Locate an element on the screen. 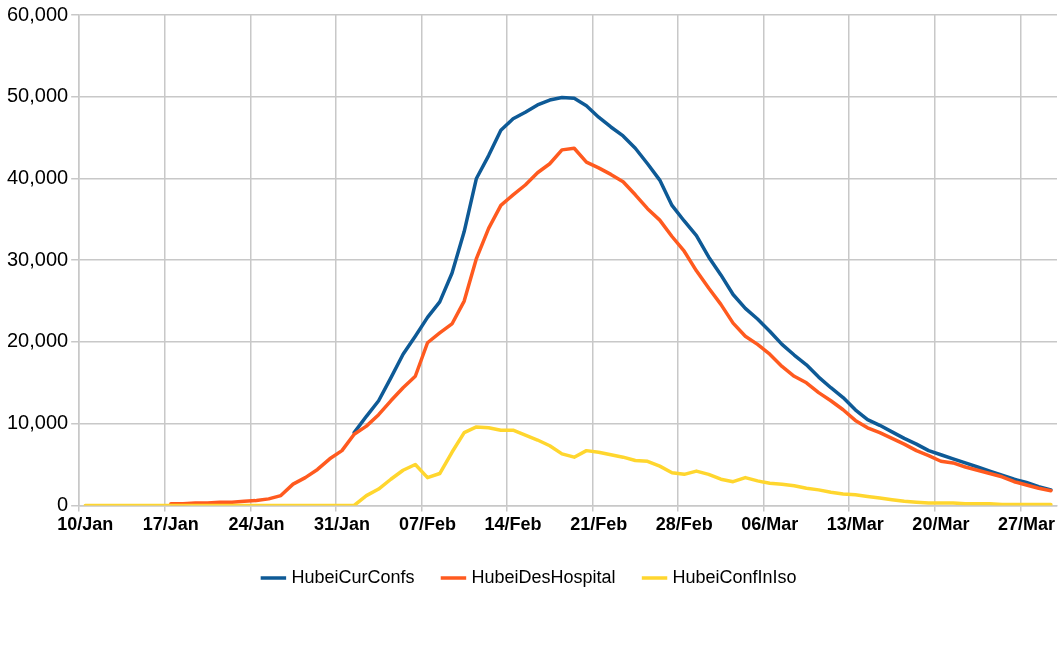 Image resolution: width=1063 pixels, height=647 pixels. y-tick-label: 20,000 is located at coordinates (38, 340).